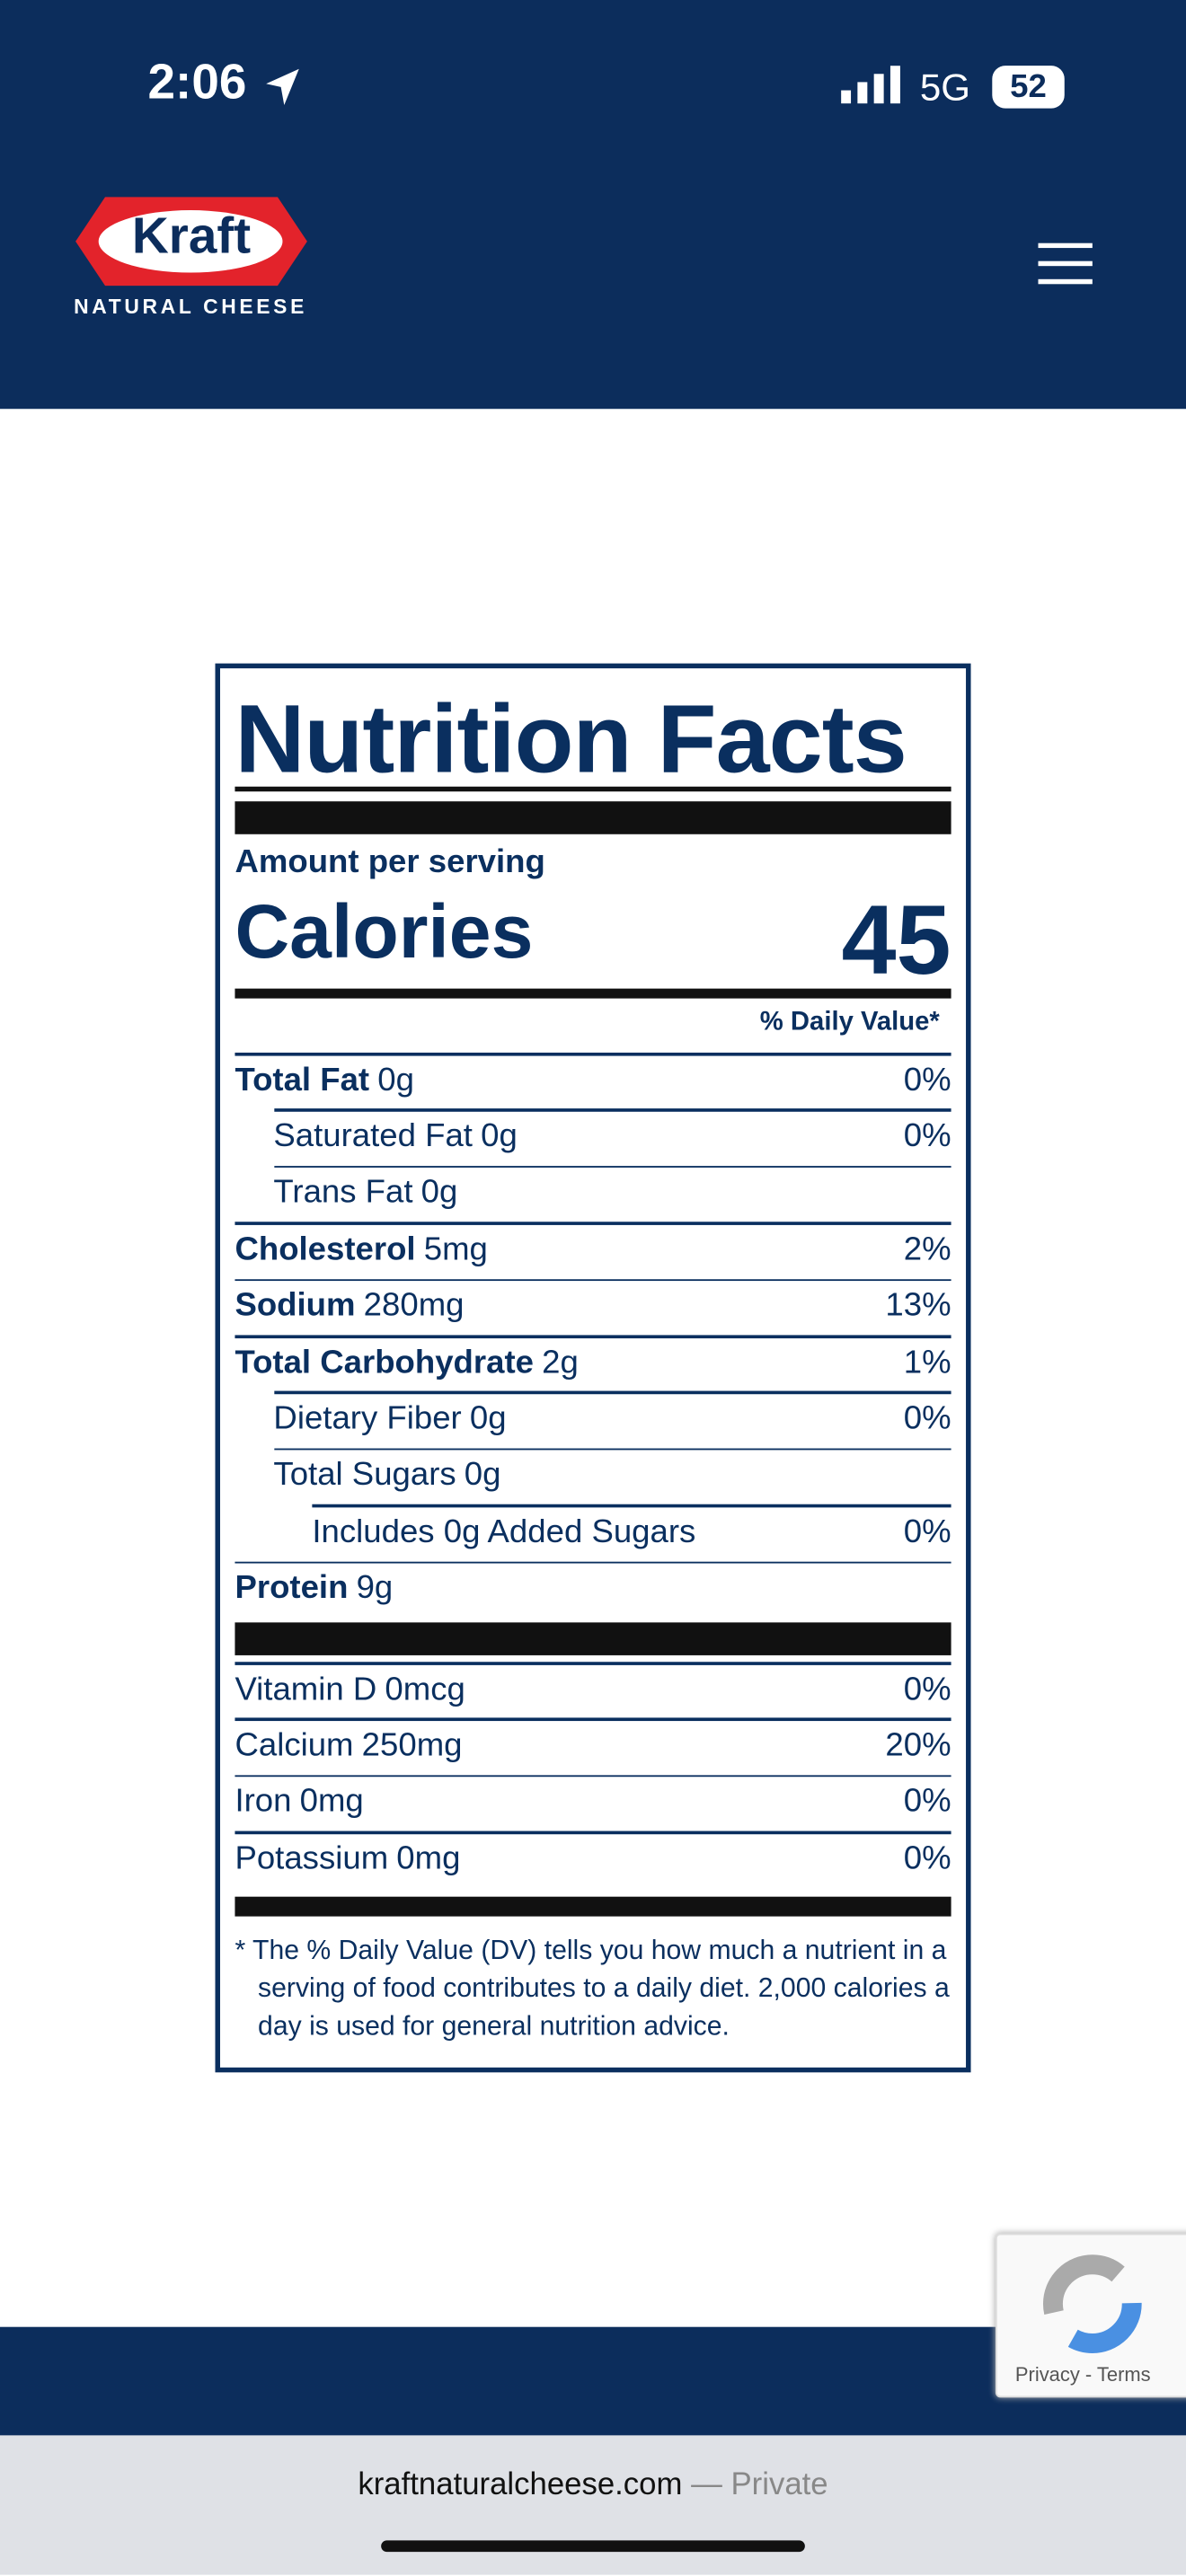 The width and height of the screenshot is (1186, 2576). I want to click on home-indicator, so click(593, 2546).